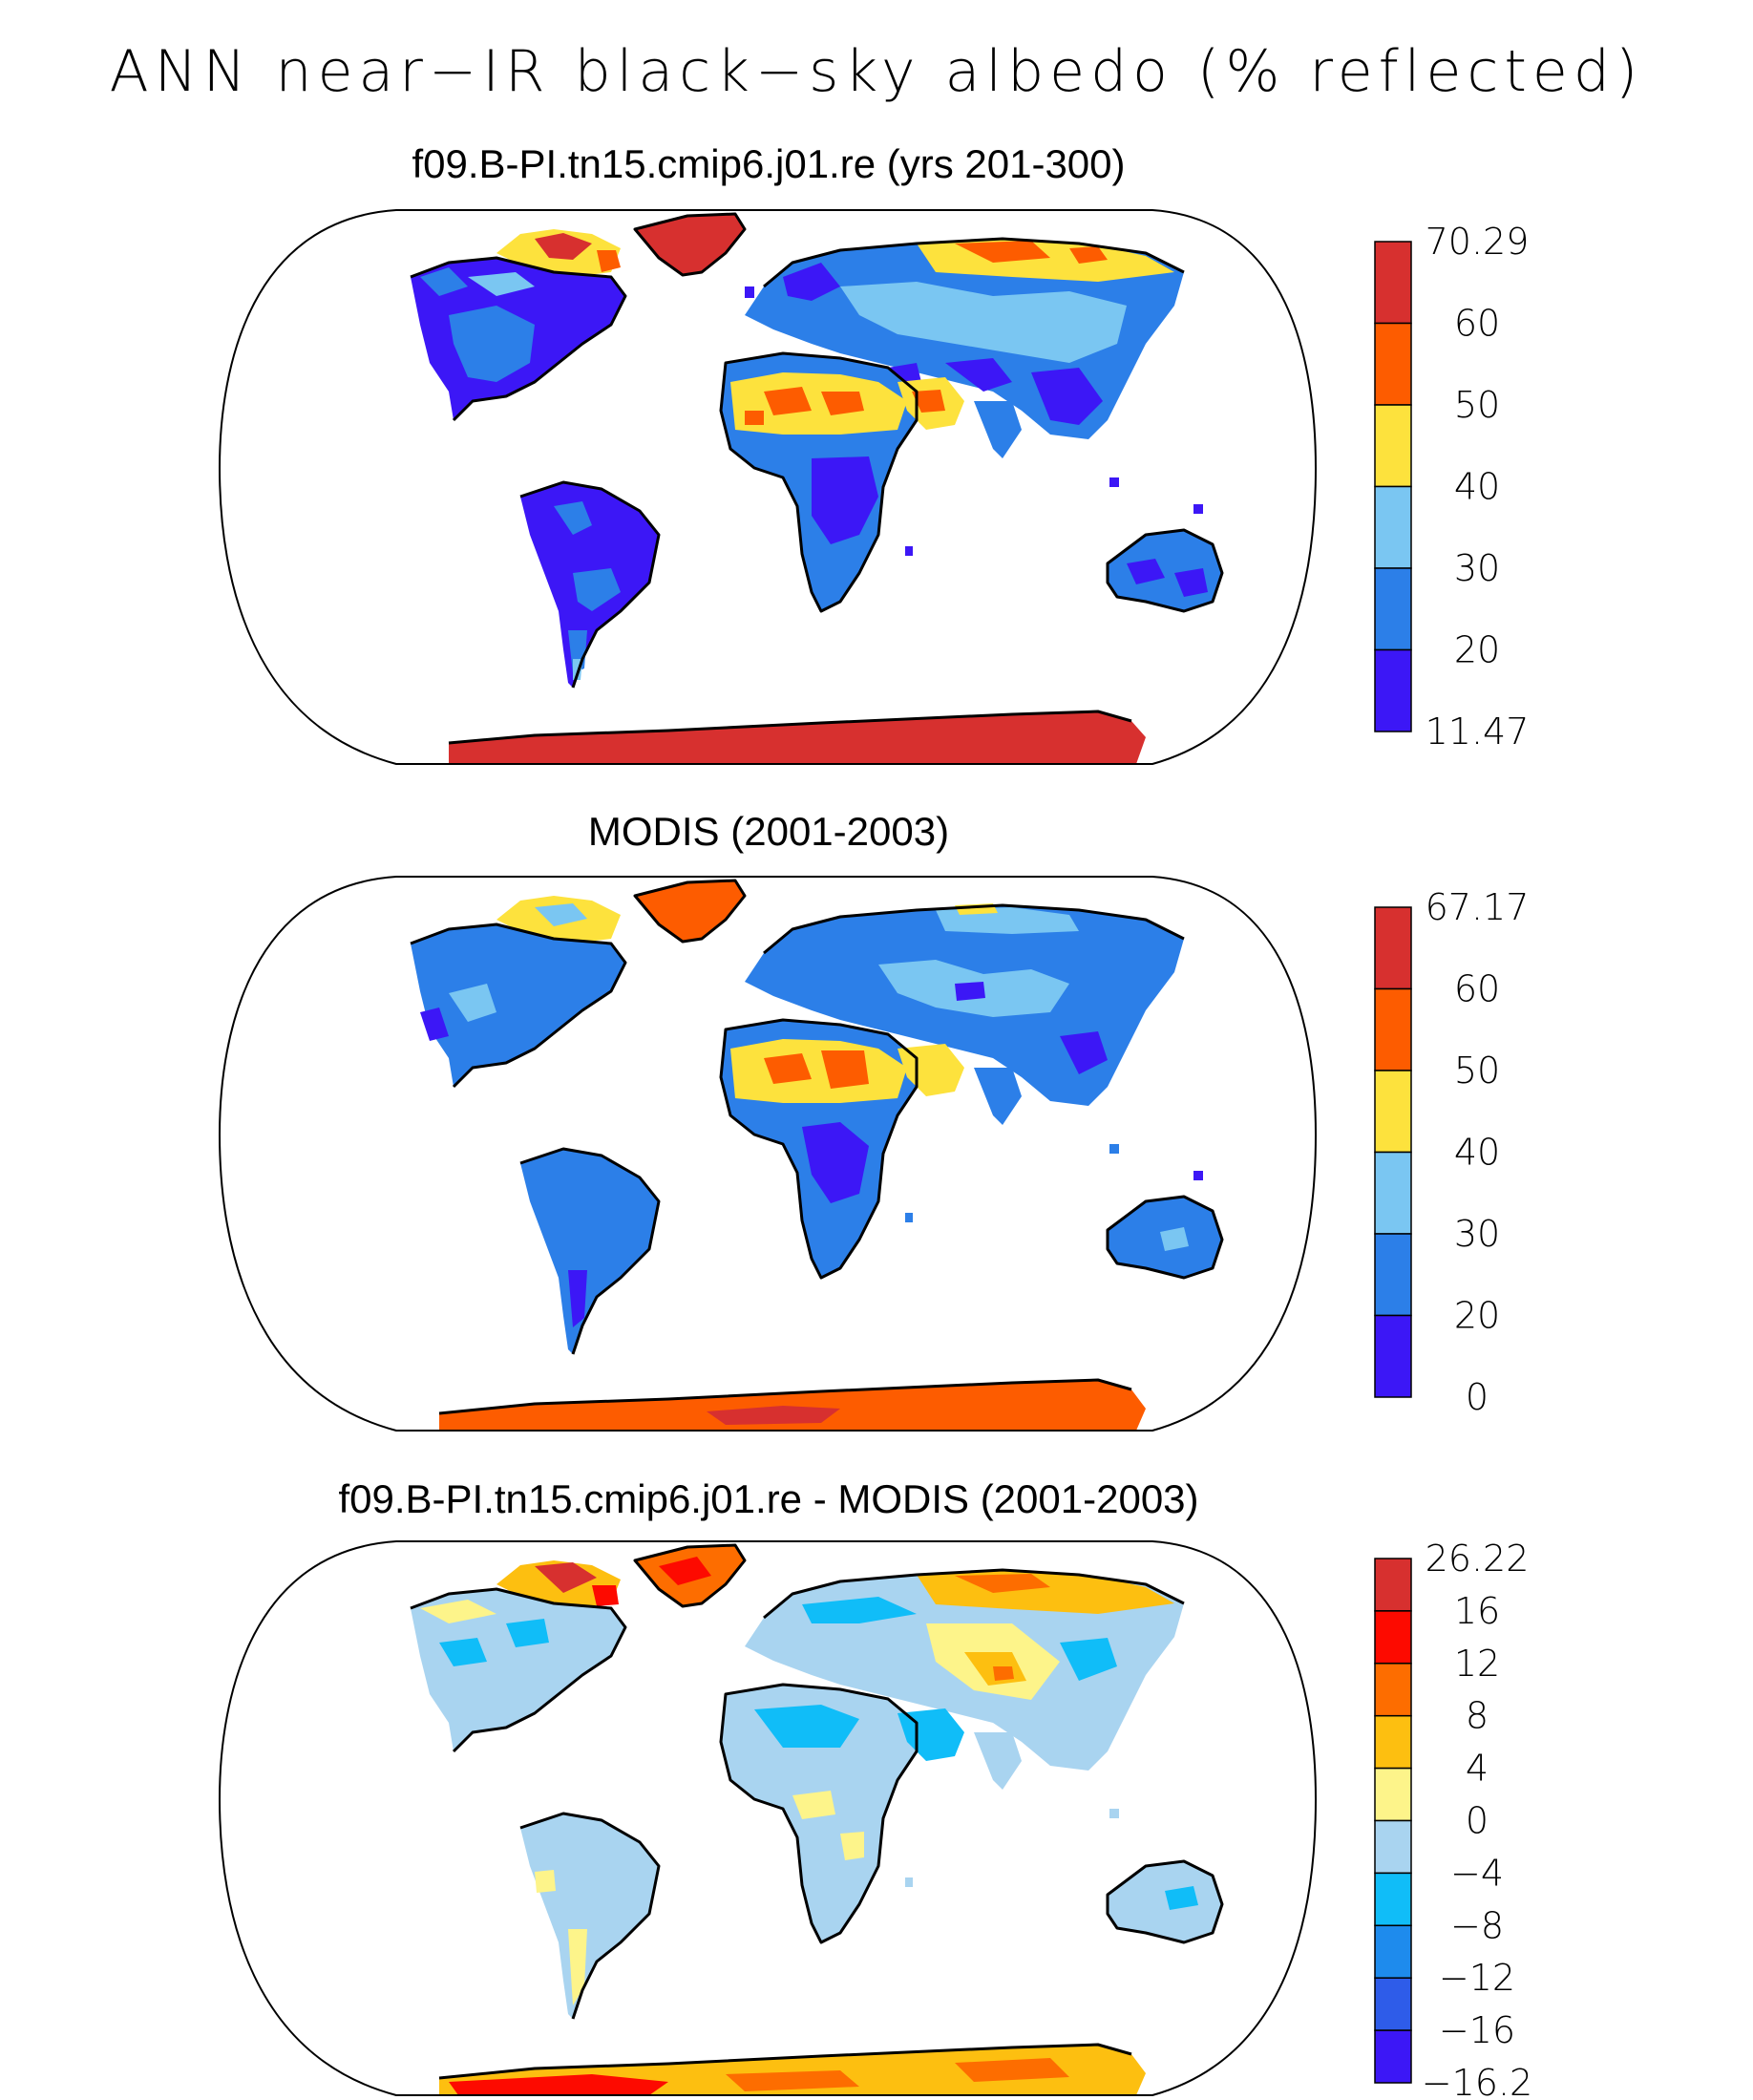  What do you see at coordinates (1477, 2030) in the screenshot?
I see `colorbar-tick-label: −16` at bounding box center [1477, 2030].